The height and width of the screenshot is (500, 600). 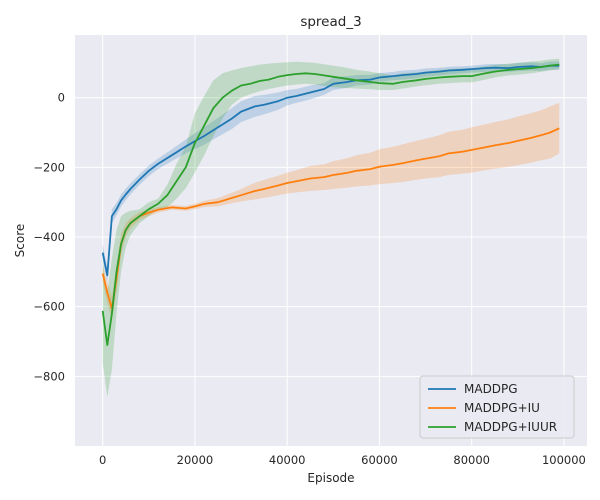 What do you see at coordinates (564, 460) in the screenshot?
I see `x-tick-label: 100000` at bounding box center [564, 460].